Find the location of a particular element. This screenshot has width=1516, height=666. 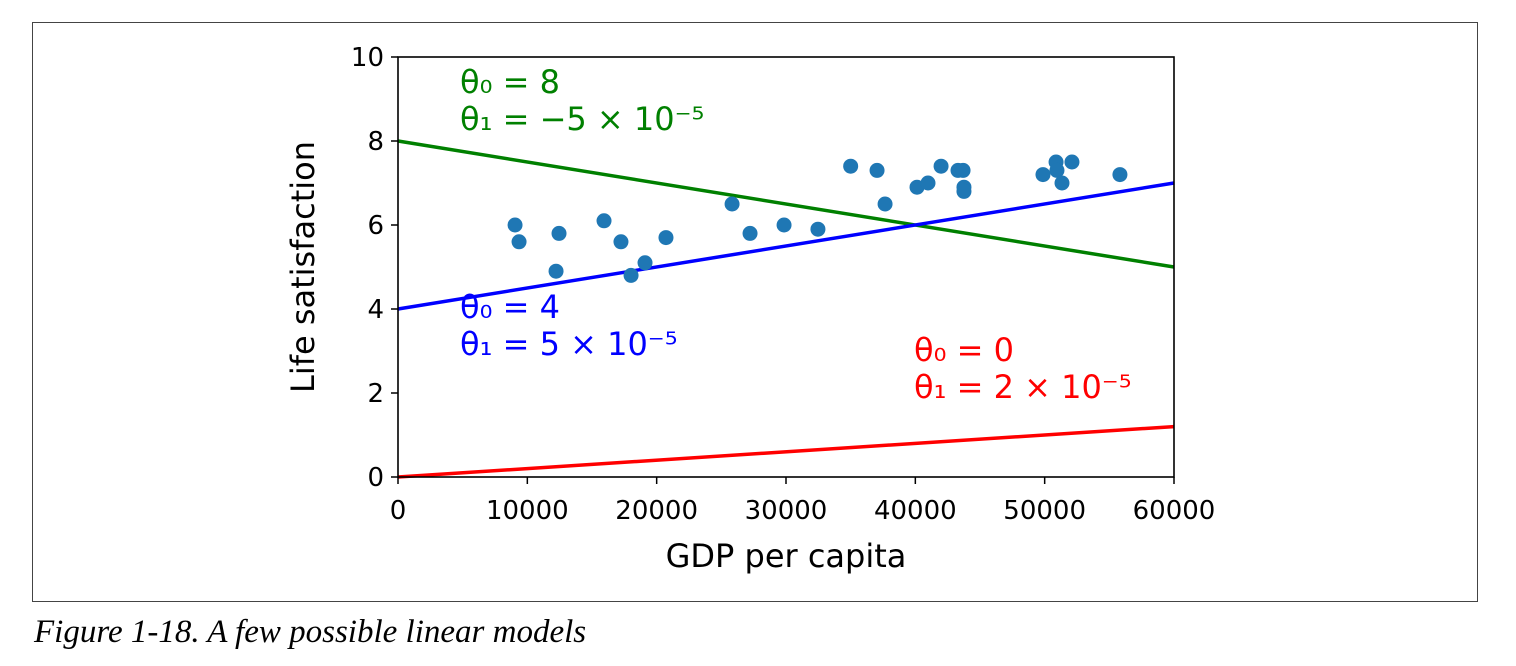

x-tick-label: 60000 is located at coordinates (1174, 511).